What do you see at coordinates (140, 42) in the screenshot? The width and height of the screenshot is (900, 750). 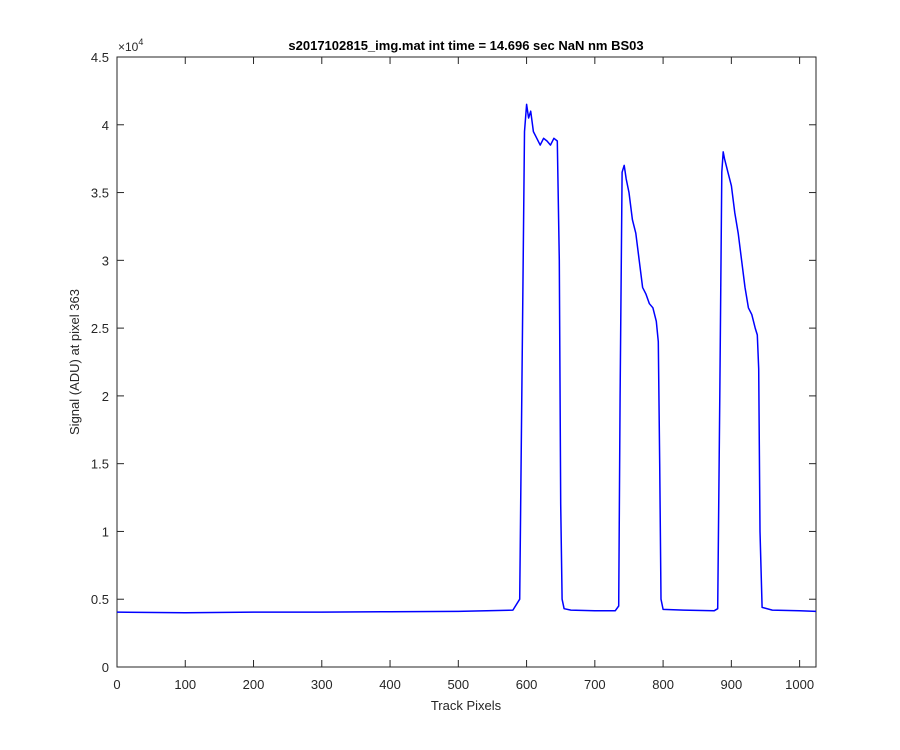 I see `y-exponent-power: 4` at bounding box center [140, 42].